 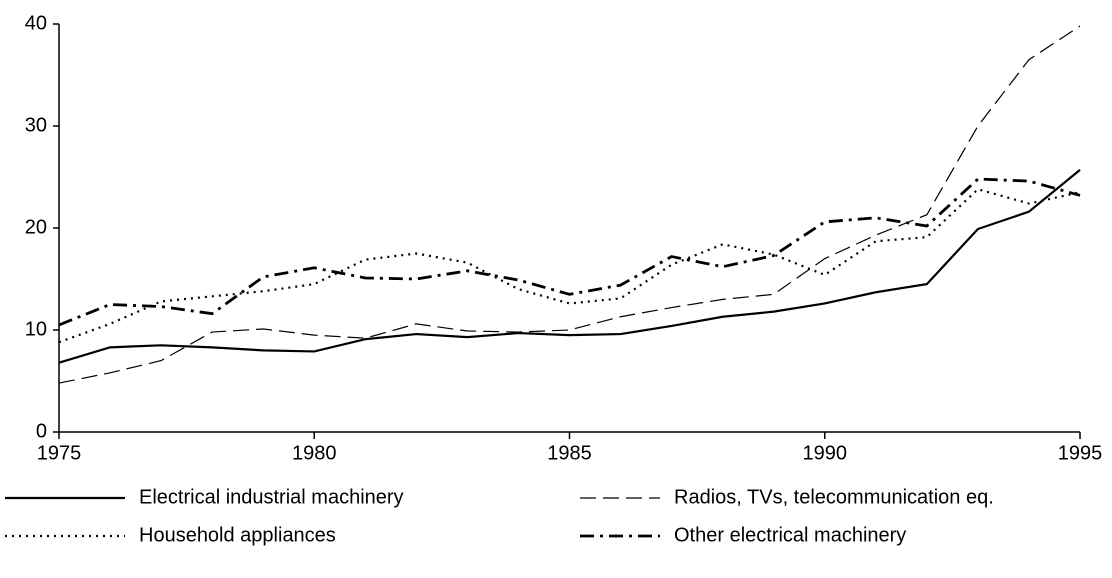 What do you see at coordinates (36, 227) in the screenshot?
I see `y-tick-label: 20` at bounding box center [36, 227].